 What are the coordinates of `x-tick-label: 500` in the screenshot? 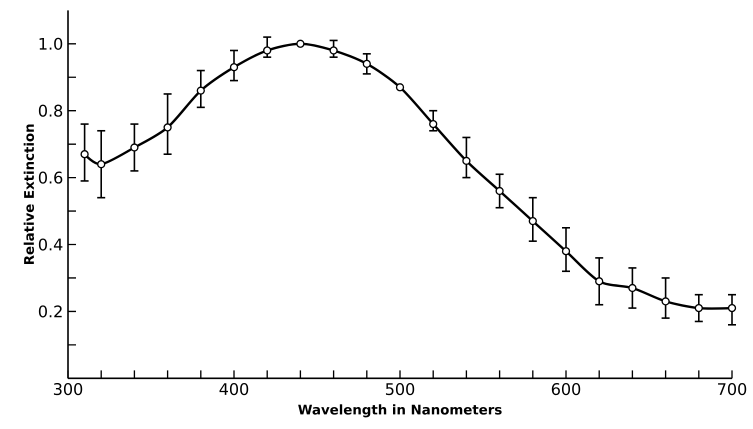 It's located at (400, 389).